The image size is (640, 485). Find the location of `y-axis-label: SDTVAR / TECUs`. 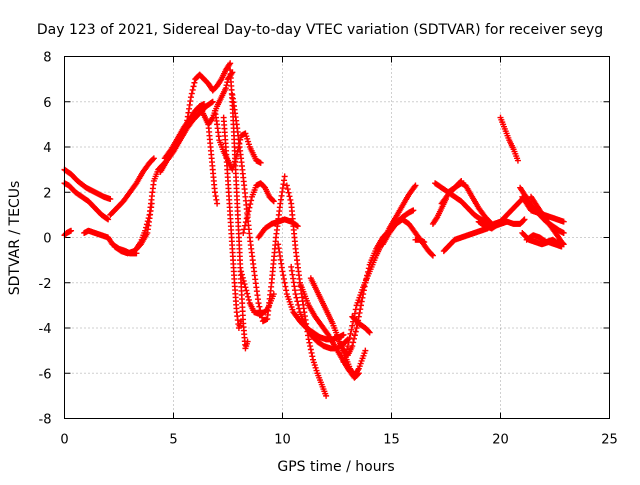

y-axis-label: SDTVAR / TECUs is located at coordinates (15, 238).